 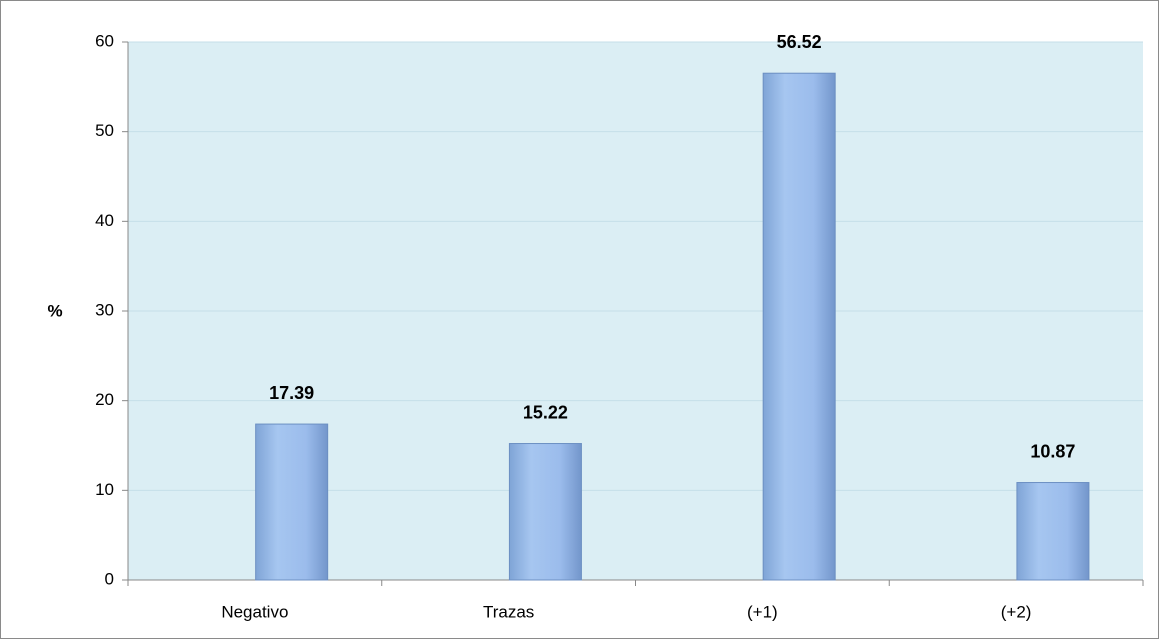 What do you see at coordinates (104, 40) in the screenshot?
I see `y-tick-label: 60` at bounding box center [104, 40].